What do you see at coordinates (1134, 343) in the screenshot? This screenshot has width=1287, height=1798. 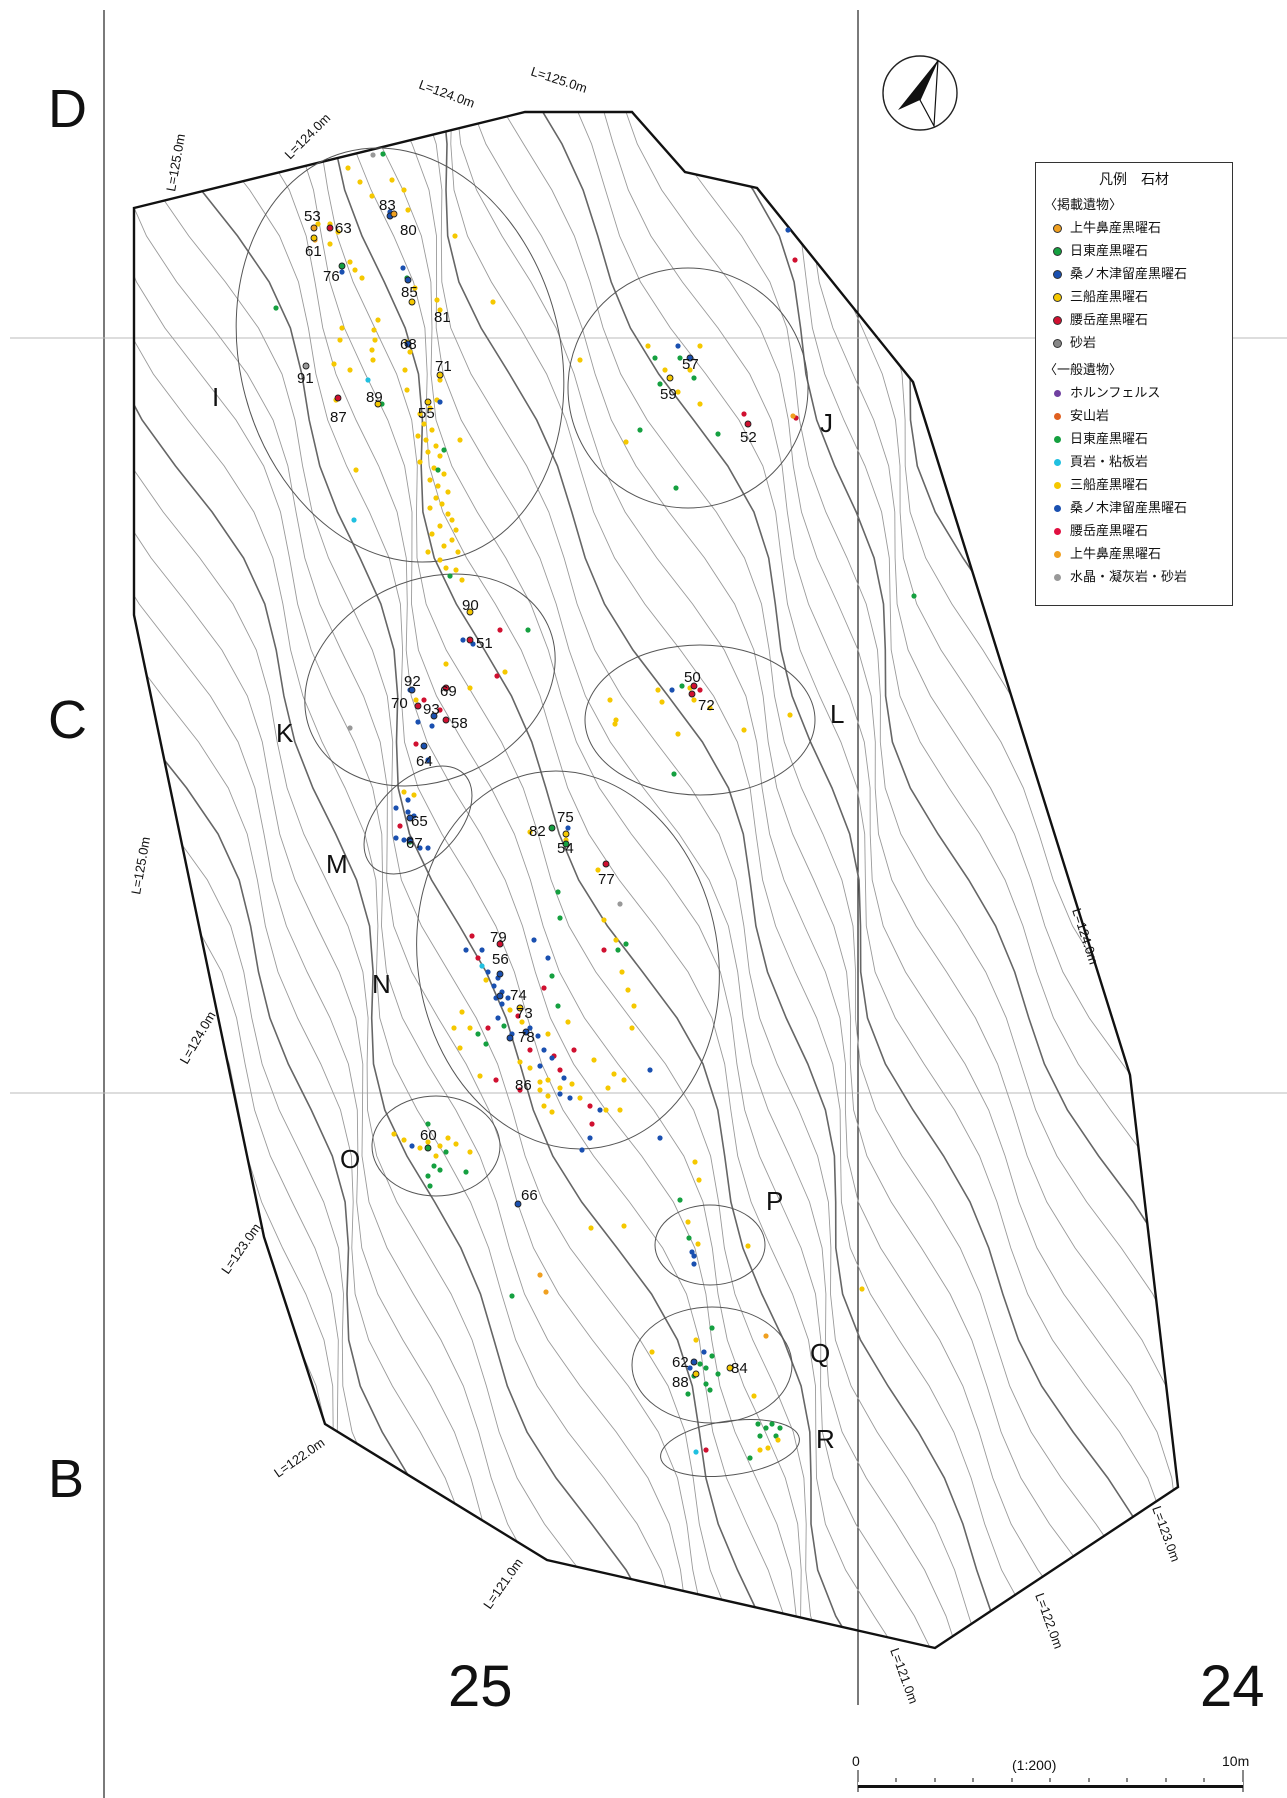 I see `legend-item: 砂岩` at bounding box center [1134, 343].